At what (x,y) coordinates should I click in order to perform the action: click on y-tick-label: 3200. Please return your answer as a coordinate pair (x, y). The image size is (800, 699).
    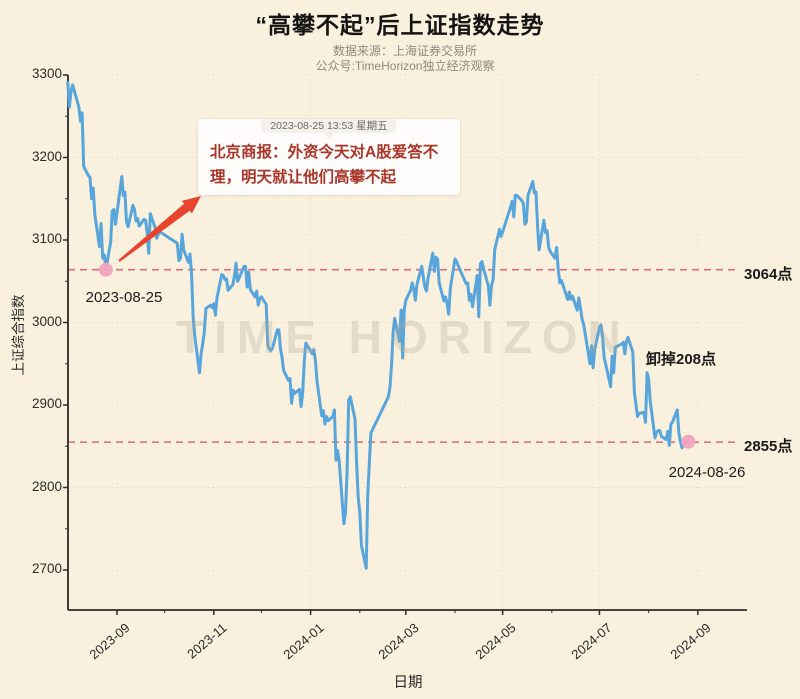
    Looking at the image, I should click on (46, 156).